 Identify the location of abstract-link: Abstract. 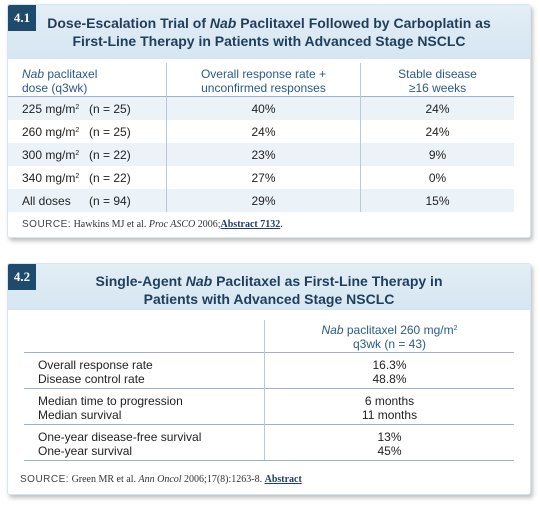
(283, 479).